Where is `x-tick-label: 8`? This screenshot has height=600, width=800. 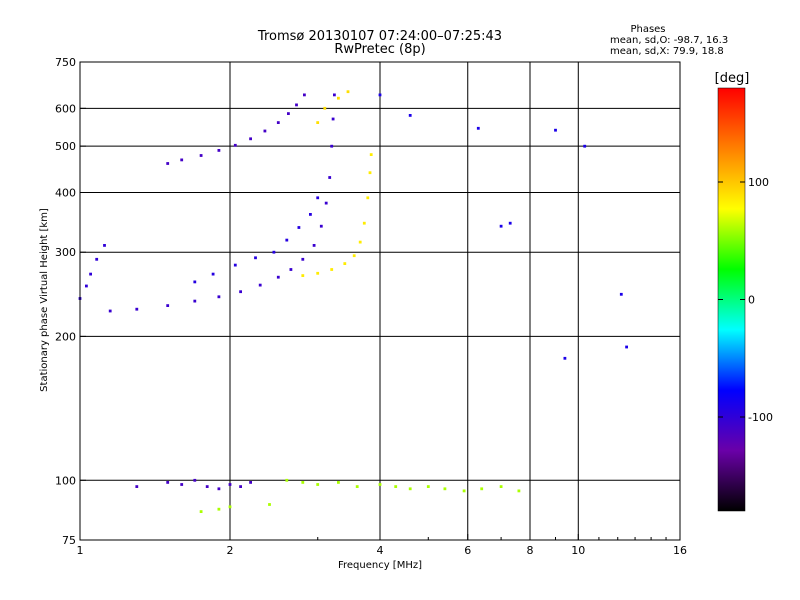
x-tick-label: 8 is located at coordinates (530, 550).